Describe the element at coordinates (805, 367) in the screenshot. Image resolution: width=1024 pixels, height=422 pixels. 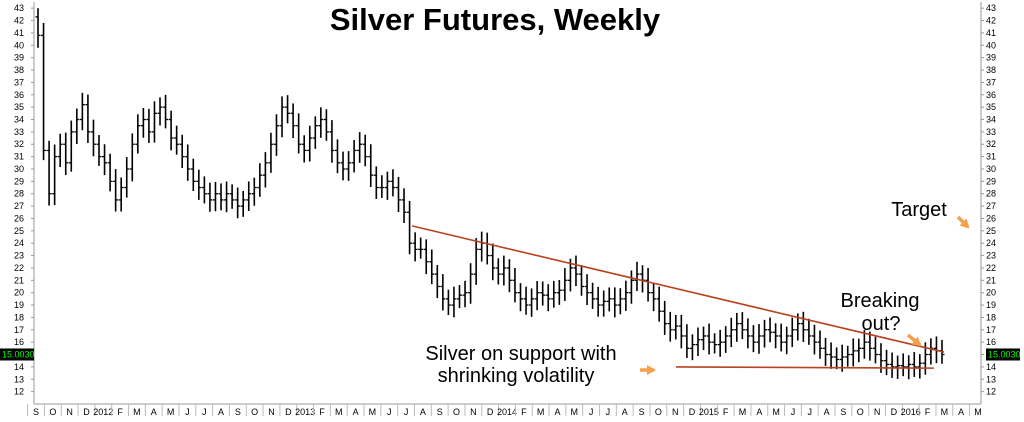
I see `support-line` at that location.